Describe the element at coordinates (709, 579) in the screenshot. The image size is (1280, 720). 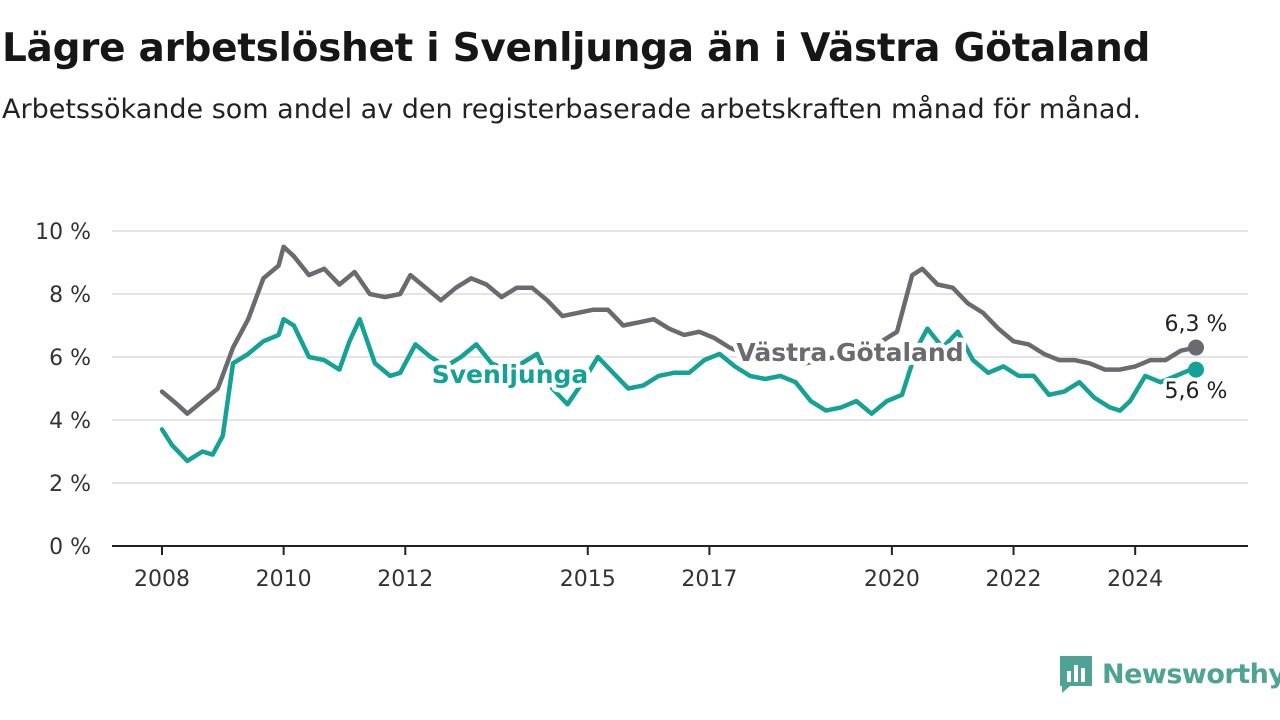
I see `x-tick-label: 2017` at that location.